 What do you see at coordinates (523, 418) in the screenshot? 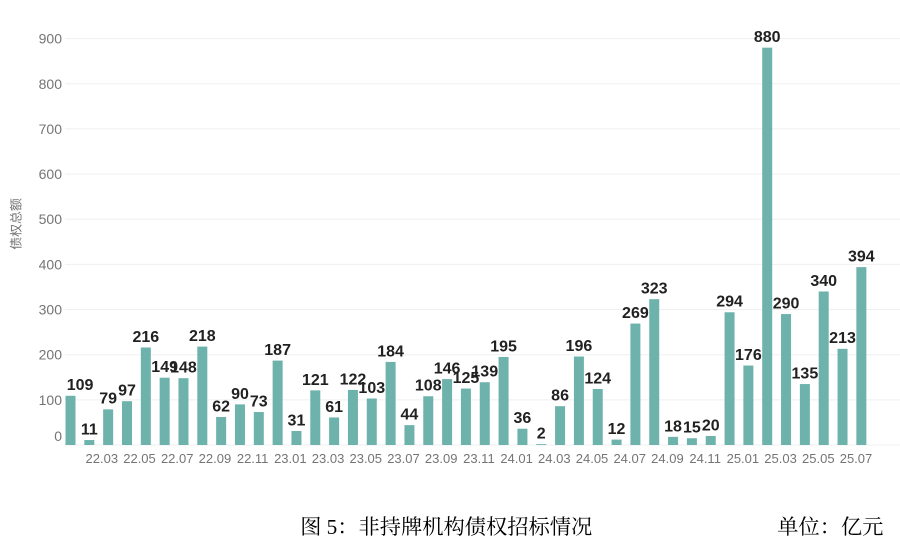
I see `svg-text: 36` at bounding box center [523, 418].